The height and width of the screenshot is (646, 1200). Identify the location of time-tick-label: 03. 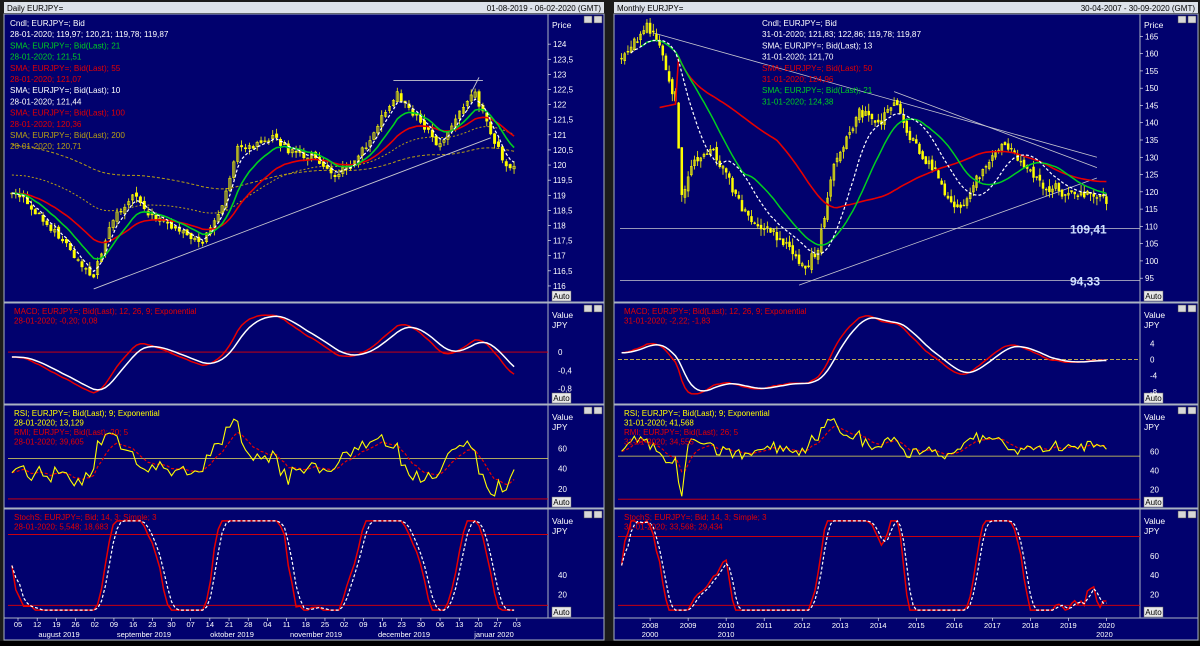
(517, 624).